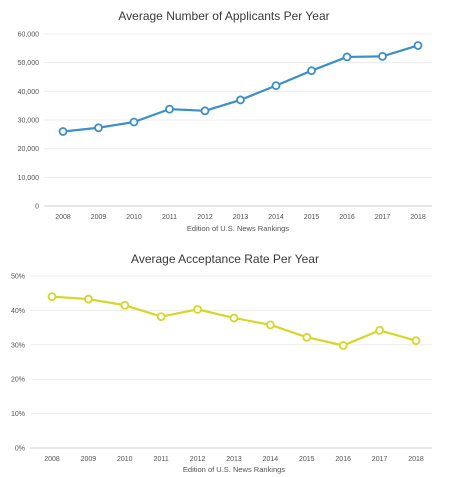  What do you see at coordinates (383, 217) in the screenshot?
I see `applicants-x-tick-label: 2017` at bounding box center [383, 217].